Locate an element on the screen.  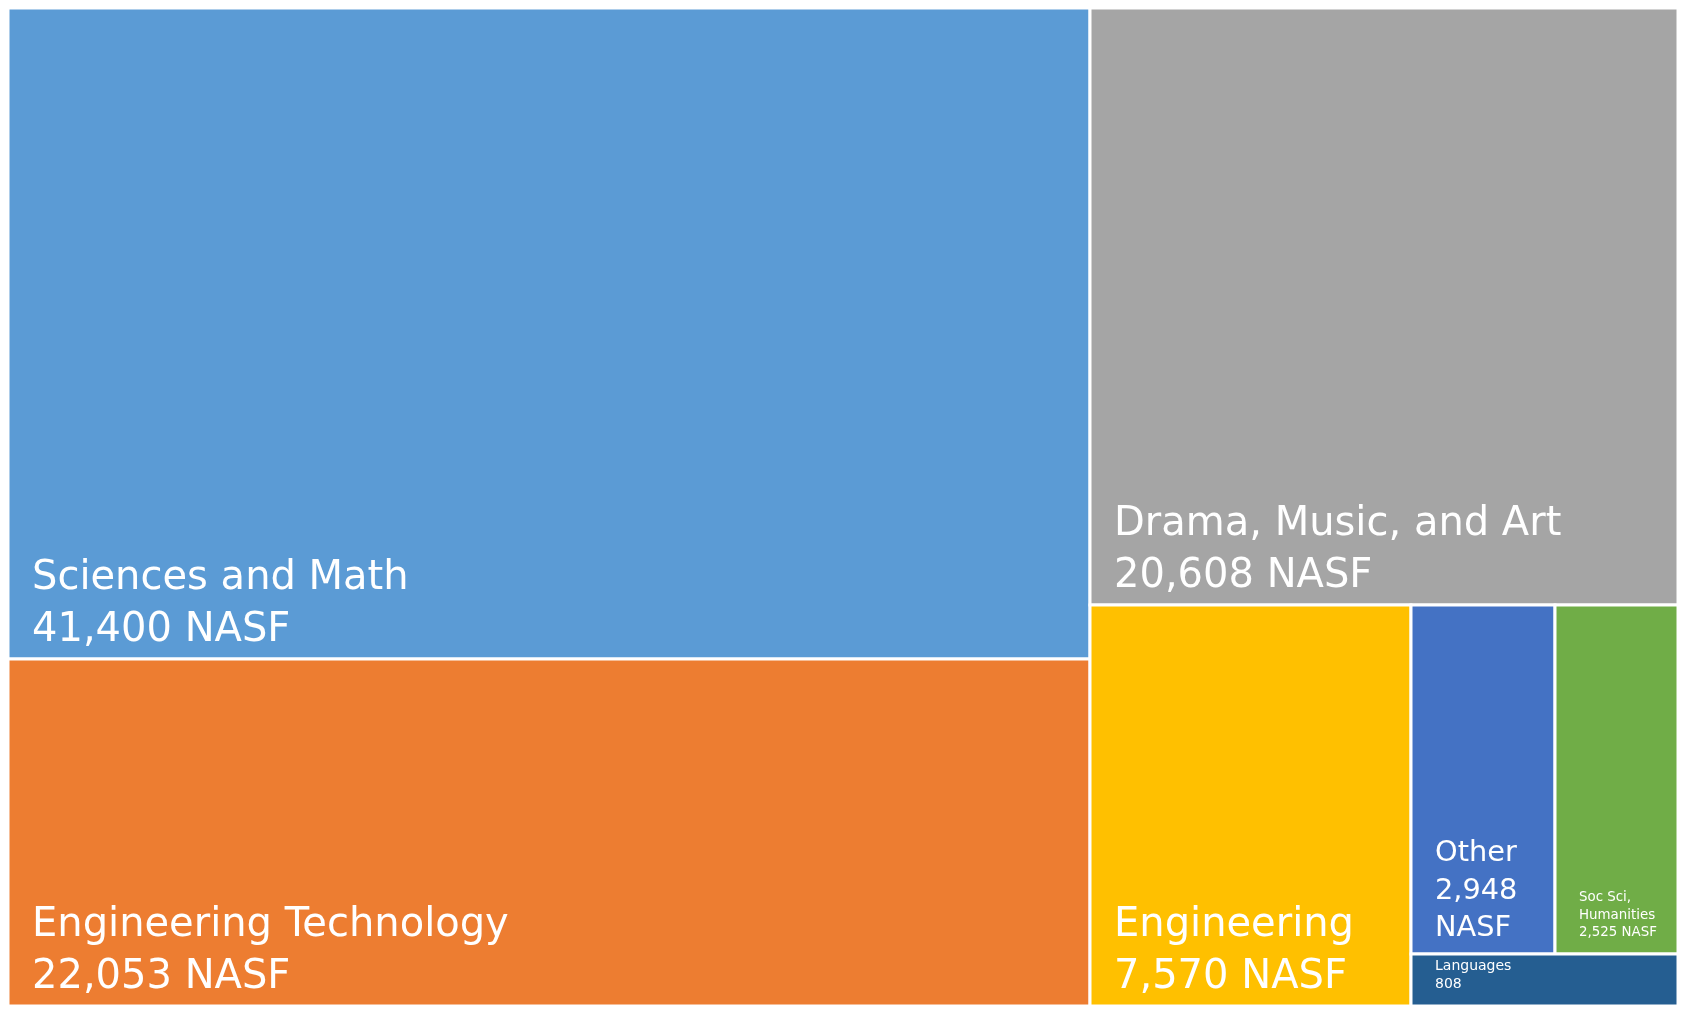
data-label: 7,570 NASF is located at coordinates (1230, 974).